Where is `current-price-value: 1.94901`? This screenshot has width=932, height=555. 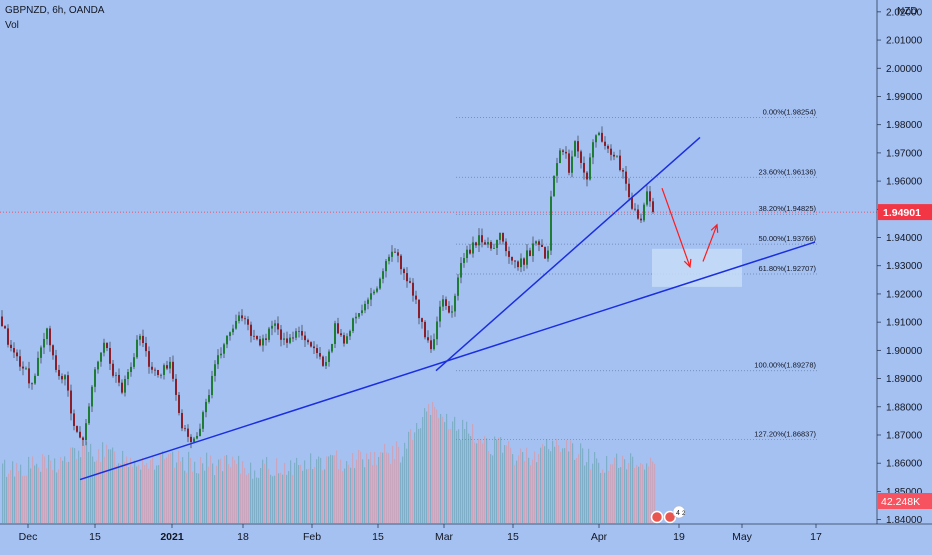 current-price-value: 1.94901 is located at coordinates (902, 213).